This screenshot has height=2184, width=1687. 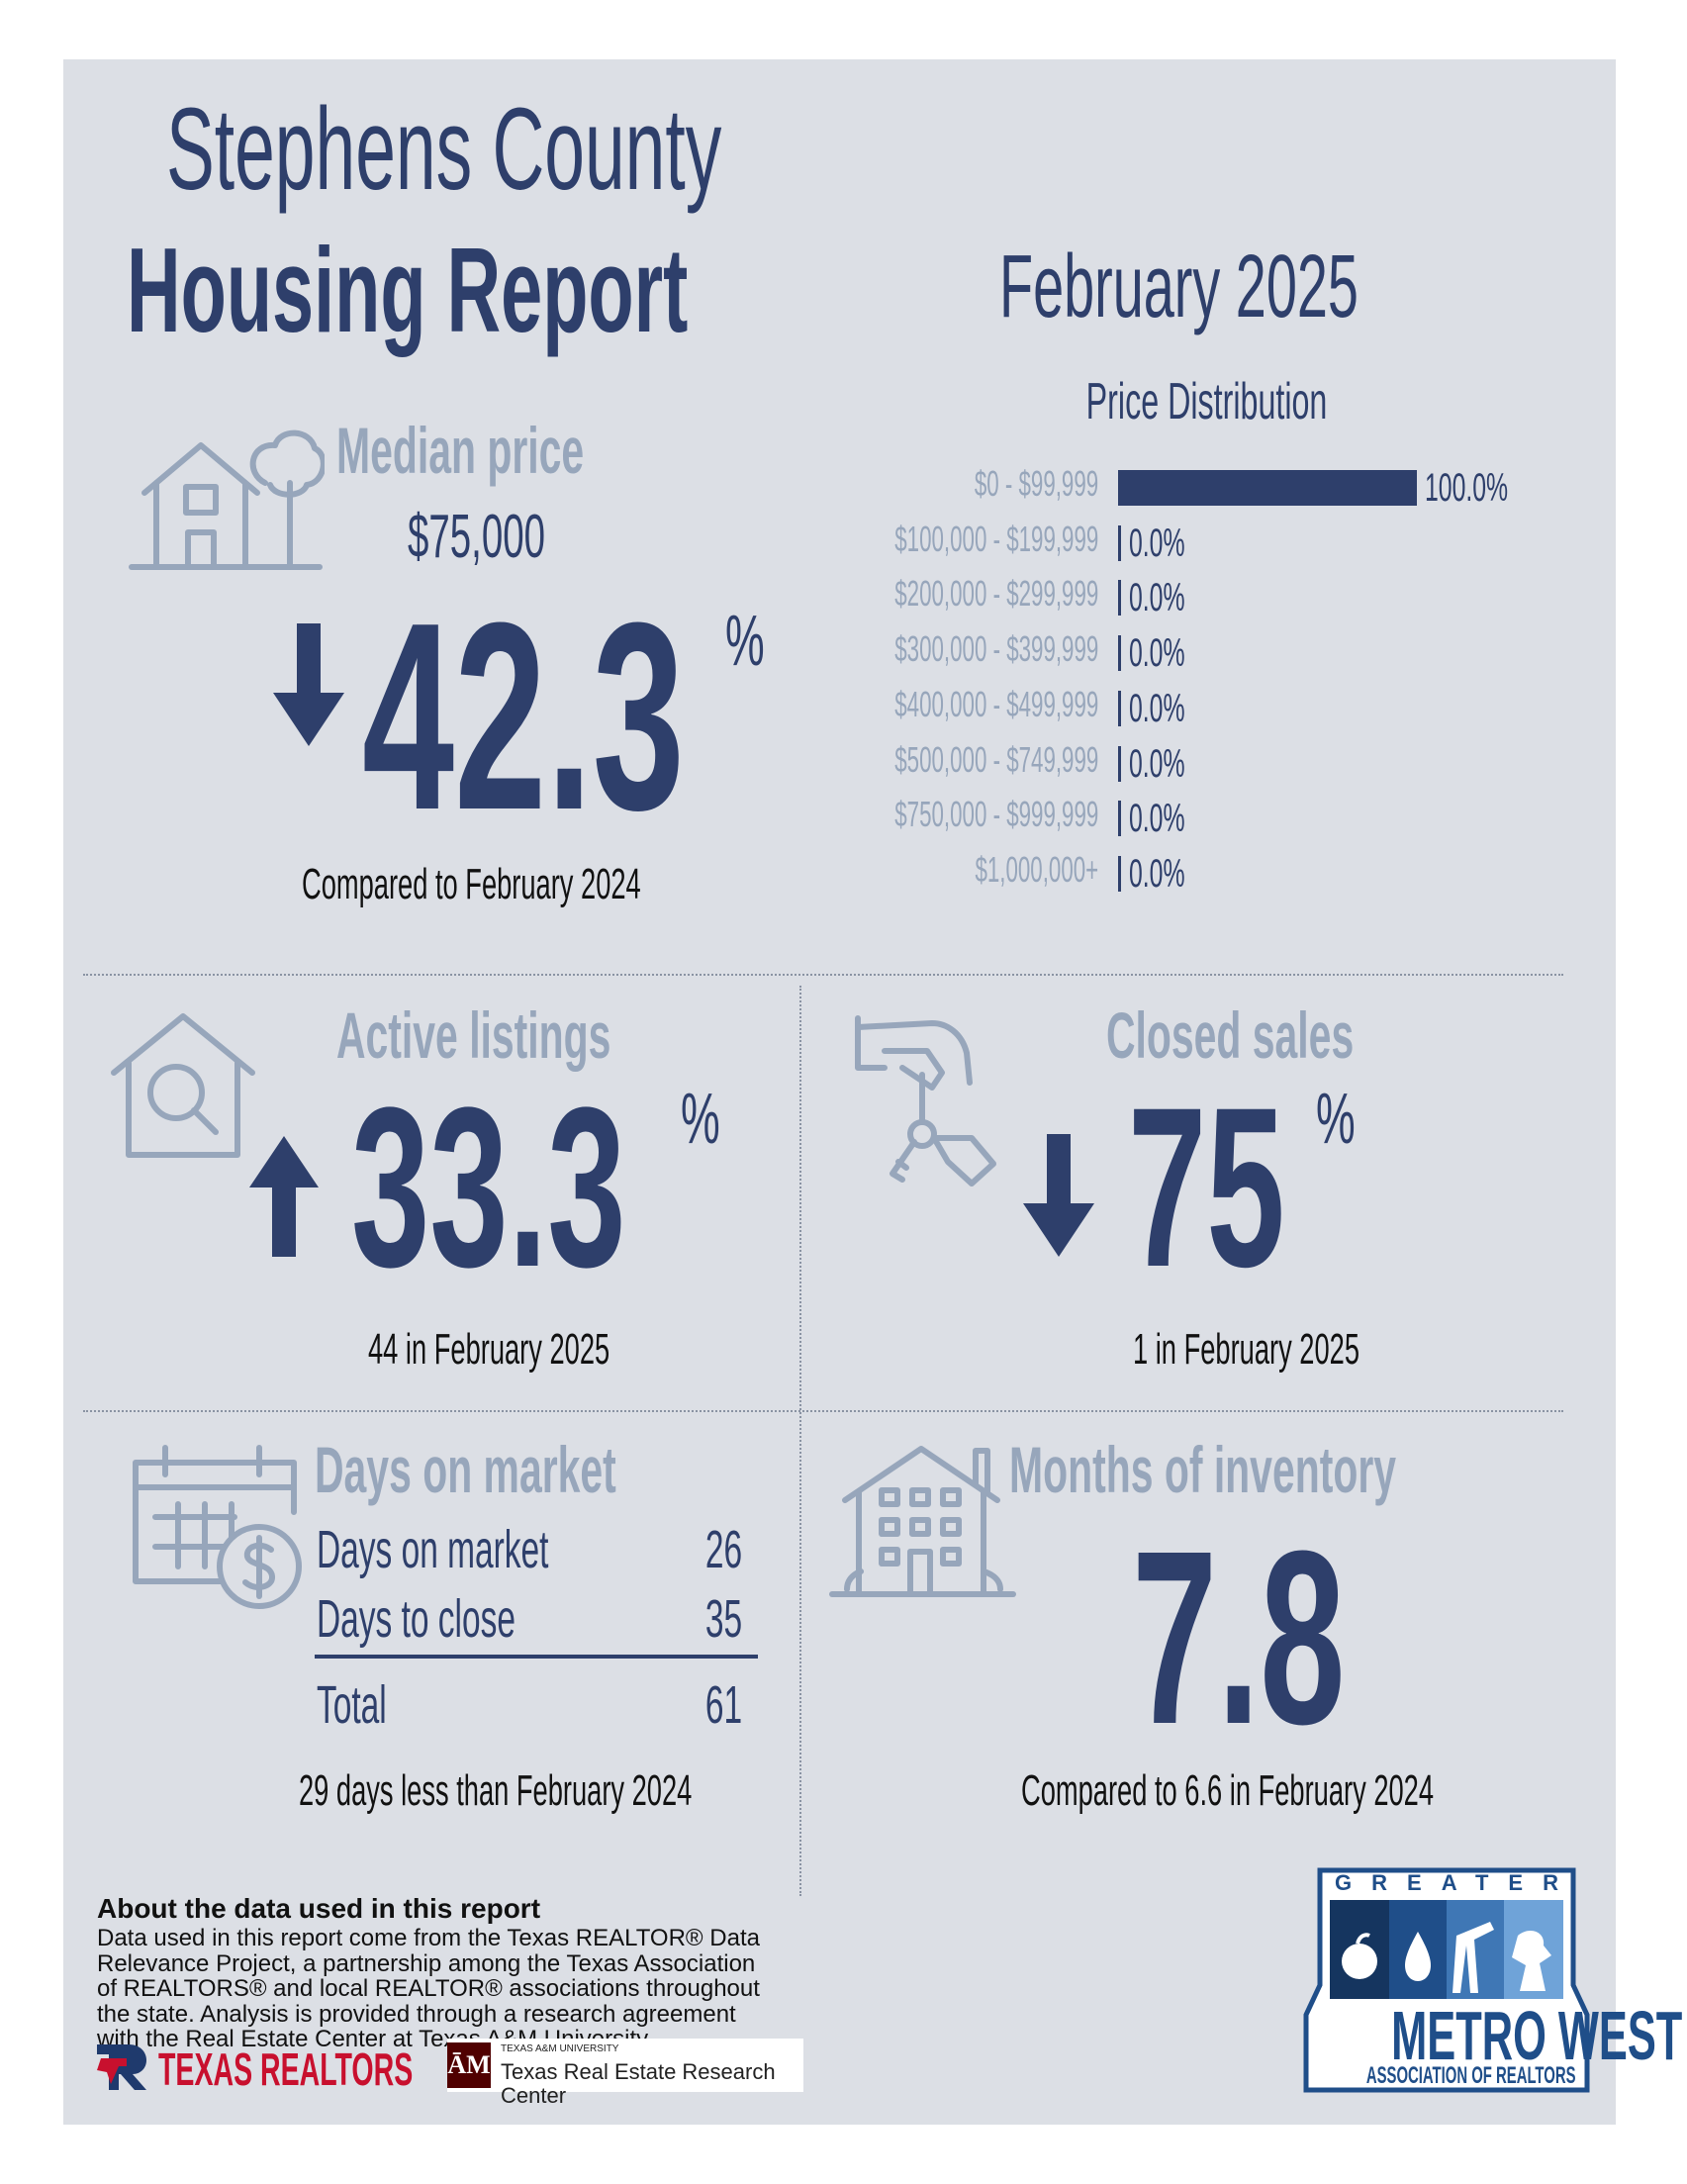 I want to click on price-distribution-row: $0 - $99,999 100.0%, so click(x=1207, y=486).